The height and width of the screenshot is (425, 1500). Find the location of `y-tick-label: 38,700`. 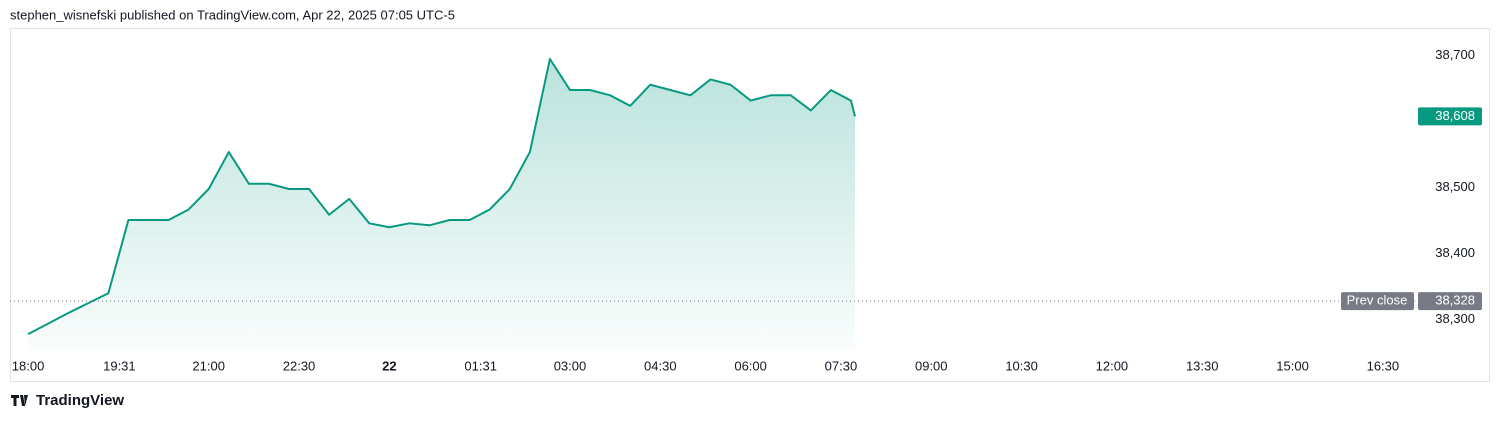

y-tick-label: 38,700 is located at coordinates (1455, 54).